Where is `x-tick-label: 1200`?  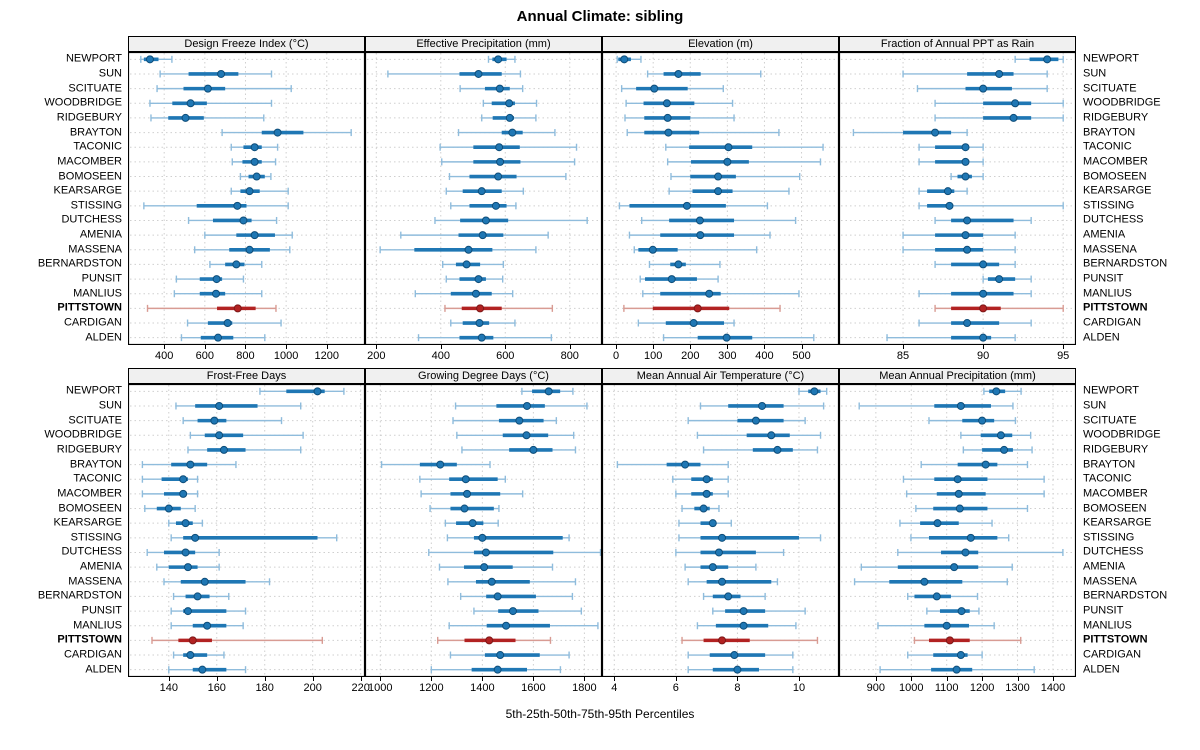 x-tick-label: 1200 is located at coordinates (431, 688).